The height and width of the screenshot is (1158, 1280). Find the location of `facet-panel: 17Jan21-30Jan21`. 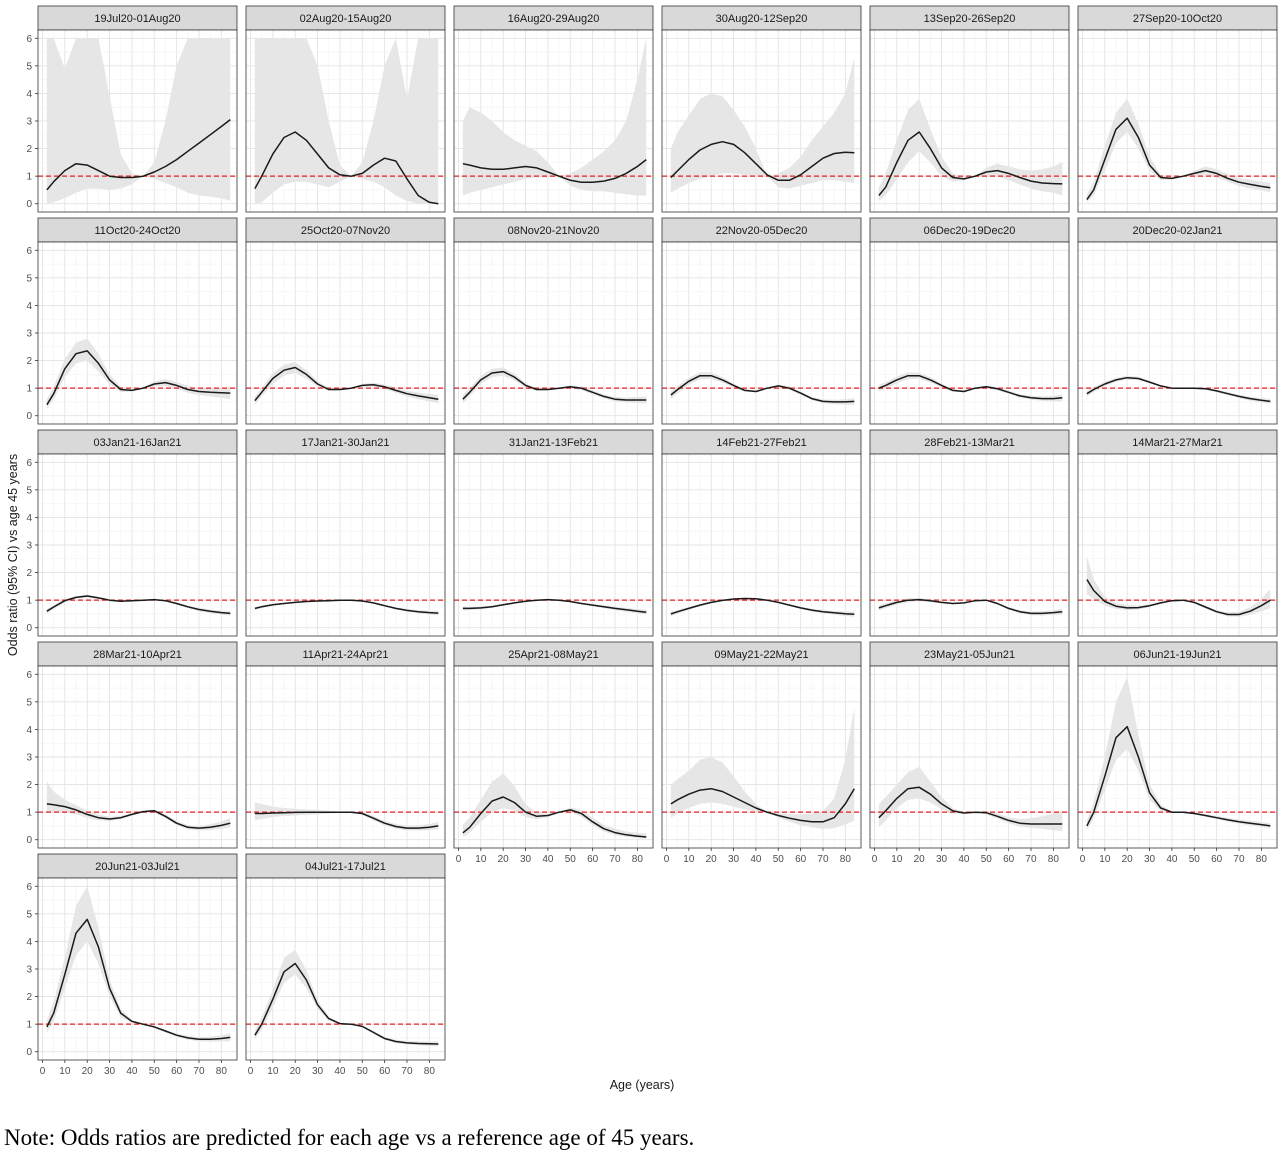

facet-panel: 17Jan21-30Jan21 is located at coordinates (345, 533).